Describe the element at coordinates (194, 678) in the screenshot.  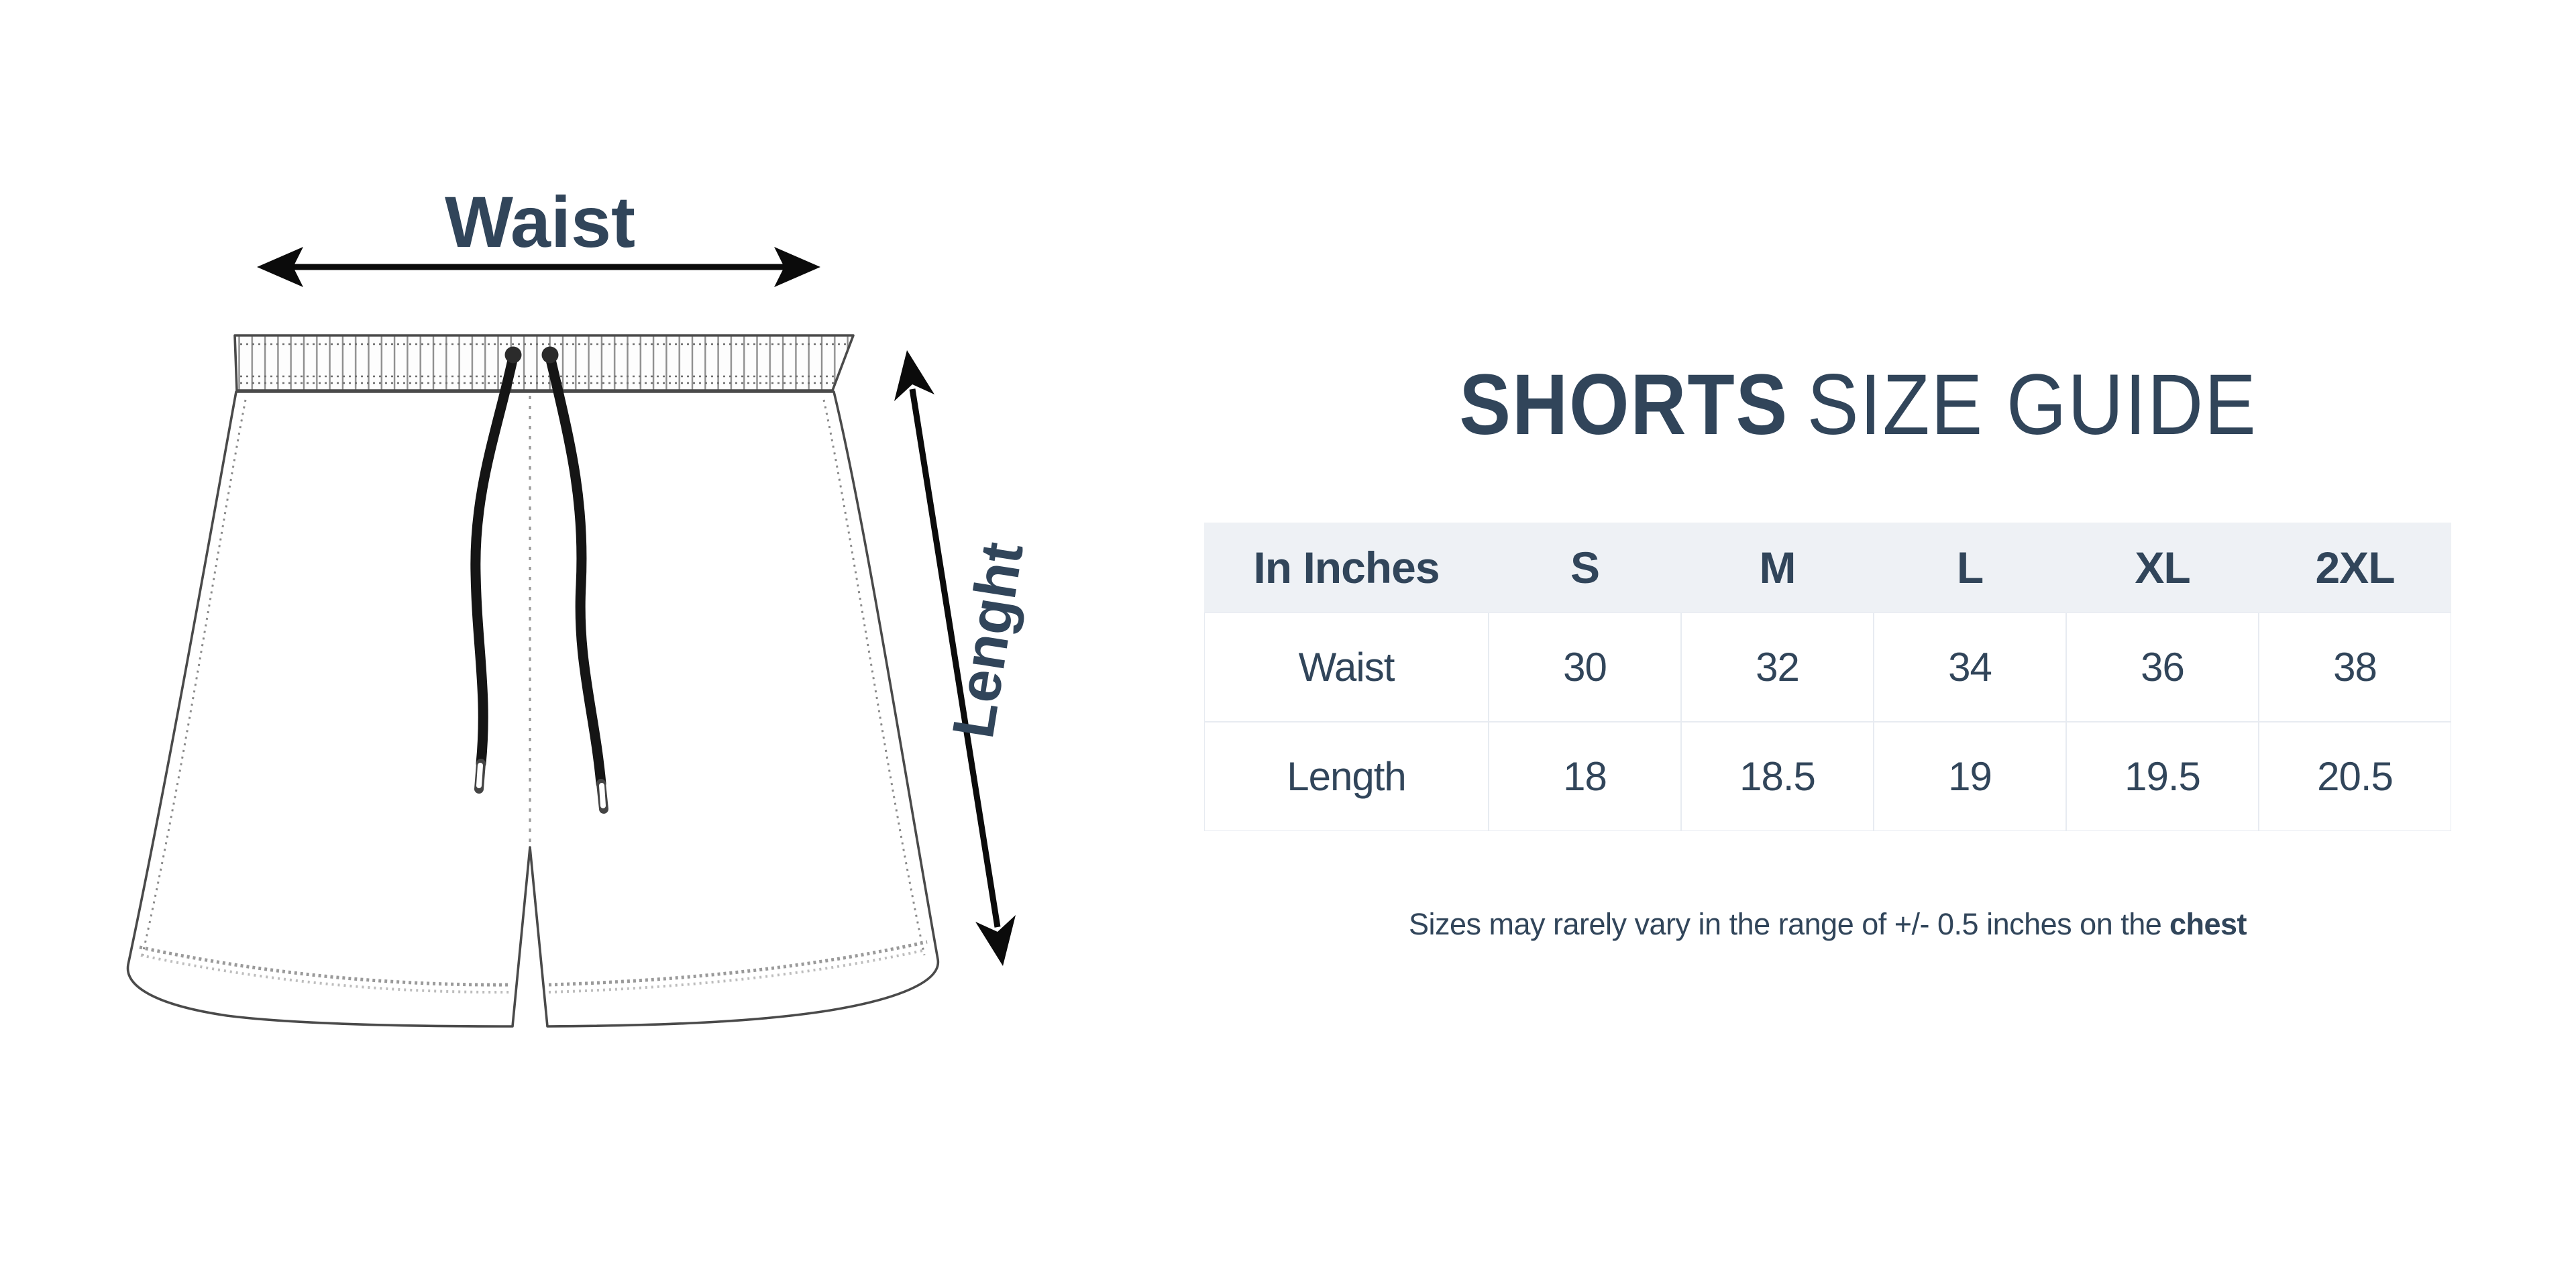
I see `left-seam-stitch-line` at that location.